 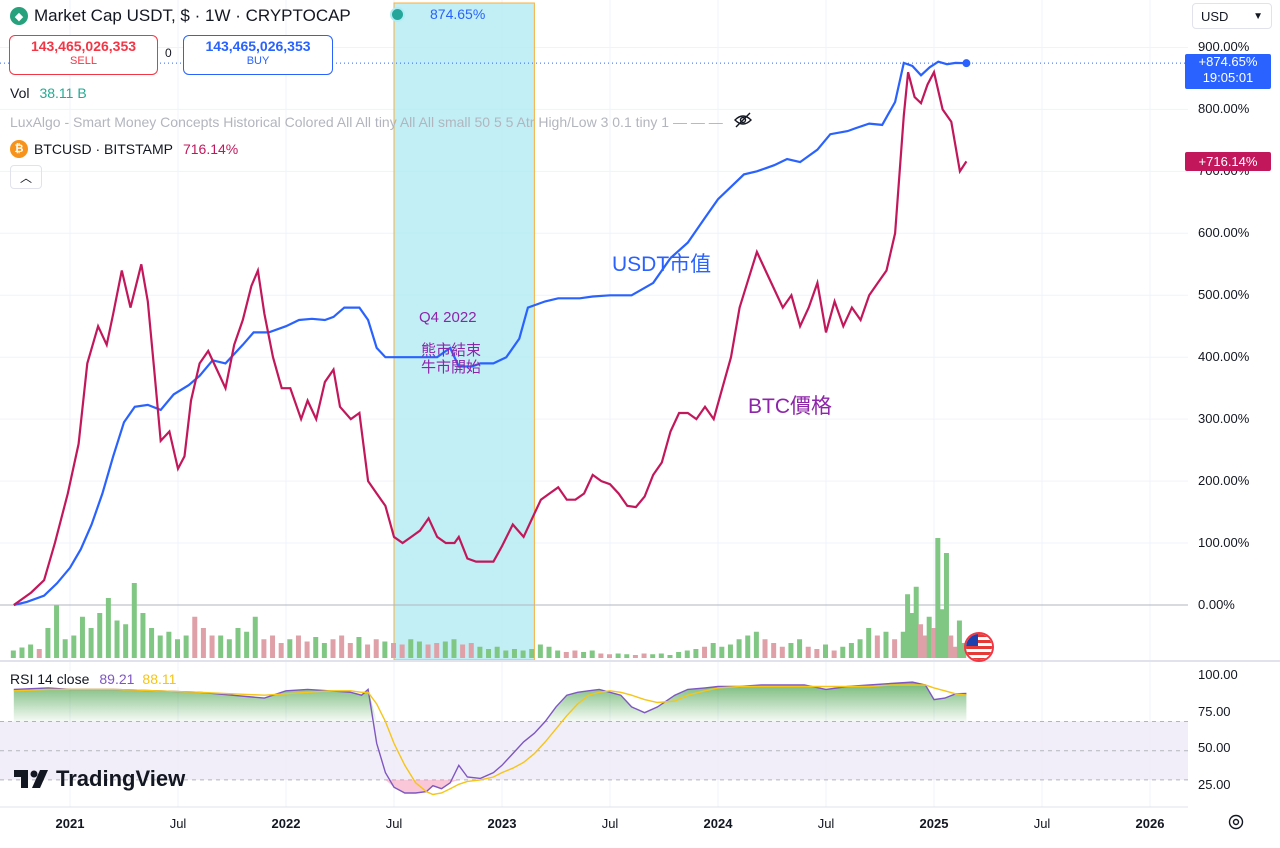 I want to click on us-flag-icon, so click(x=979, y=647).